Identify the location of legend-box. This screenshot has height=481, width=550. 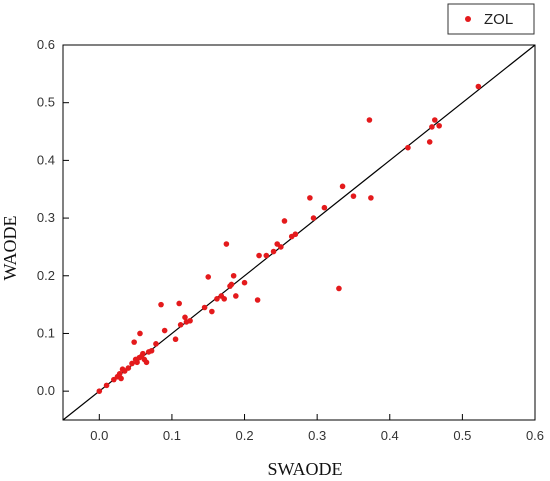
(491, 19).